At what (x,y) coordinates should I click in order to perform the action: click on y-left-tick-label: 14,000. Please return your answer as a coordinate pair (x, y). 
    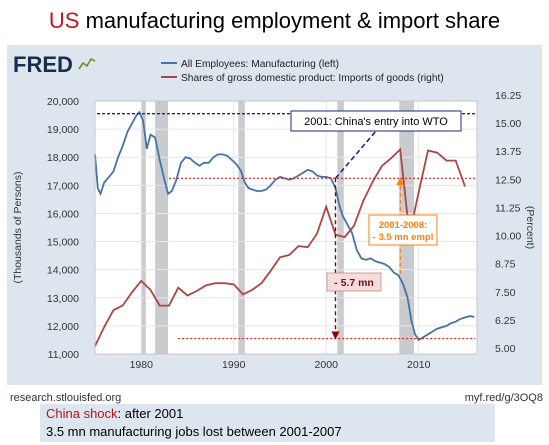
    Looking at the image, I should click on (63, 271).